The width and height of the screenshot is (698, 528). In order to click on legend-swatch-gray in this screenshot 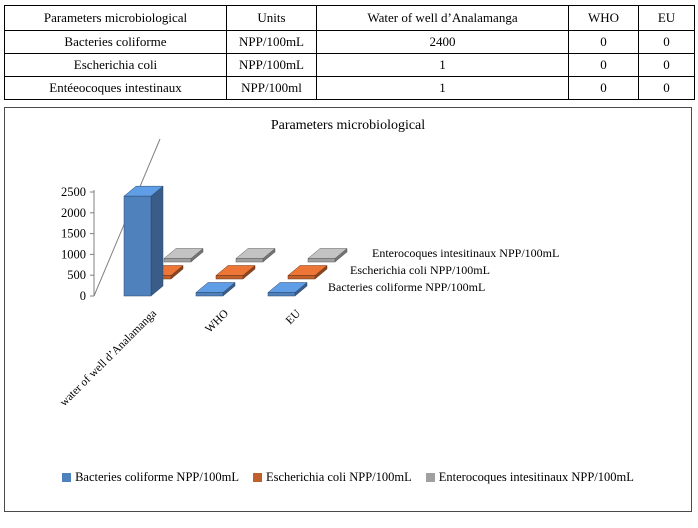, I will do `click(430, 477)`.